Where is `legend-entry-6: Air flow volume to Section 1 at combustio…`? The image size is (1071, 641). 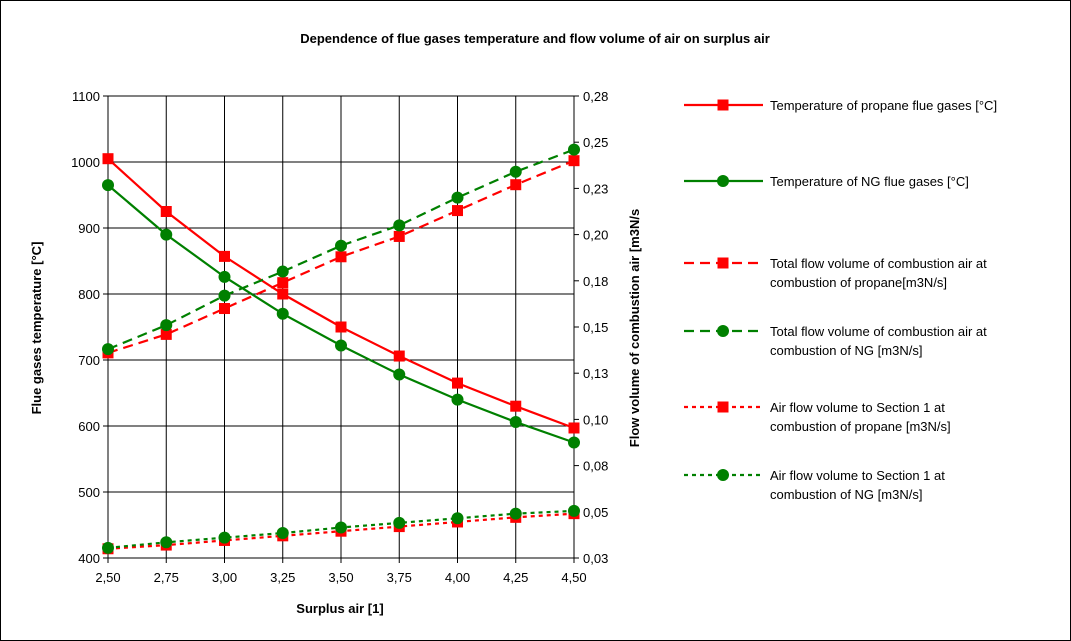 legend-entry-6: Air flow volume to Section 1 at combustio… is located at coordinates (814, 485).